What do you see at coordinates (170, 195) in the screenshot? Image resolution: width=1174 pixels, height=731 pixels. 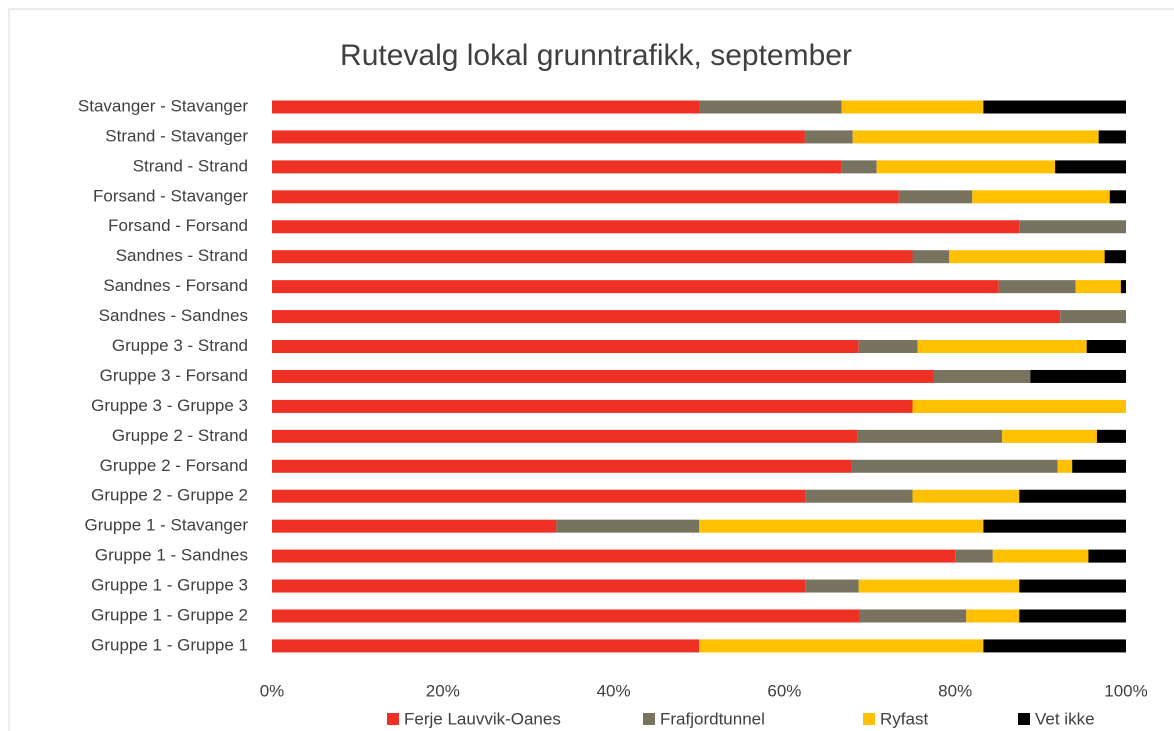 I see `y-tick-label: Forsand - Stavanger` at bounding box center [170, 195].